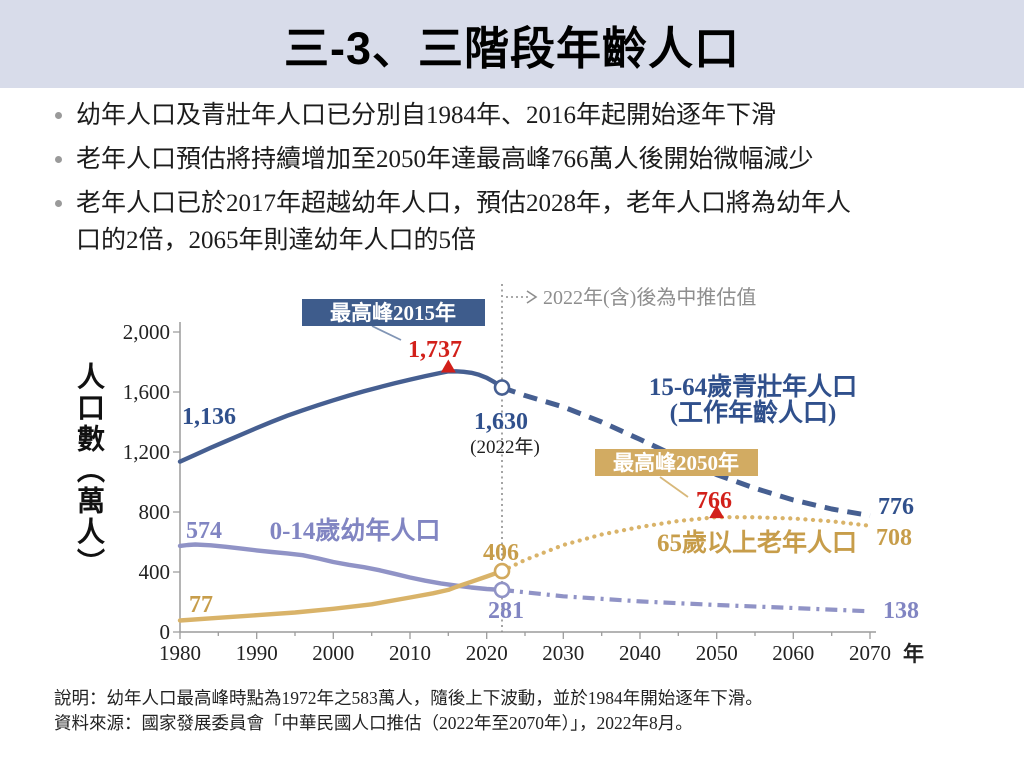  I want to click on elderly-peak-box-label: 最高峰2050年, so click(676, 463).